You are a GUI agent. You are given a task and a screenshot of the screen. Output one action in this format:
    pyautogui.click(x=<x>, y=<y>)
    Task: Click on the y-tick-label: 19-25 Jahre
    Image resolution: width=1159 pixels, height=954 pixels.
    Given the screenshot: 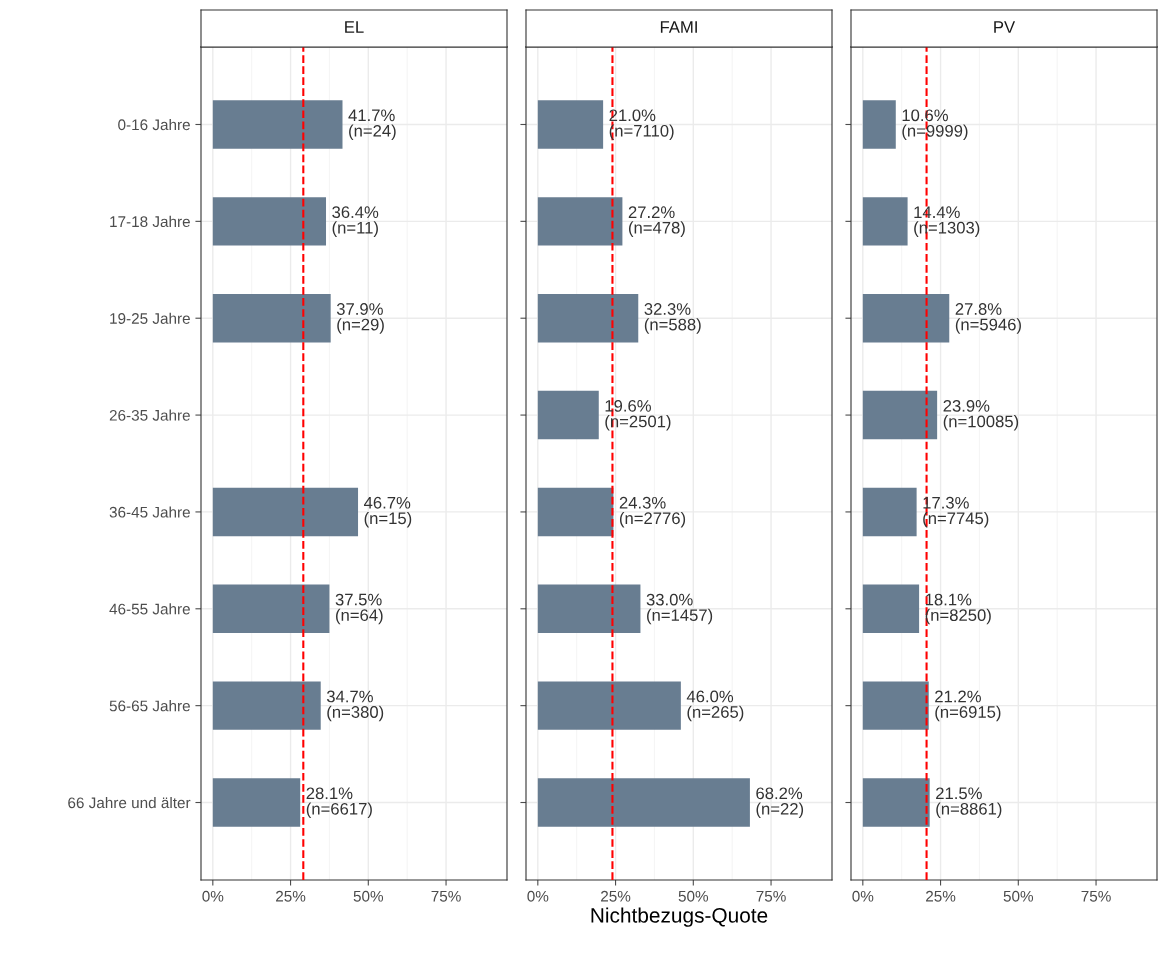 What is the action you would take?
    pyautogui.click(x=150, y=318)
    